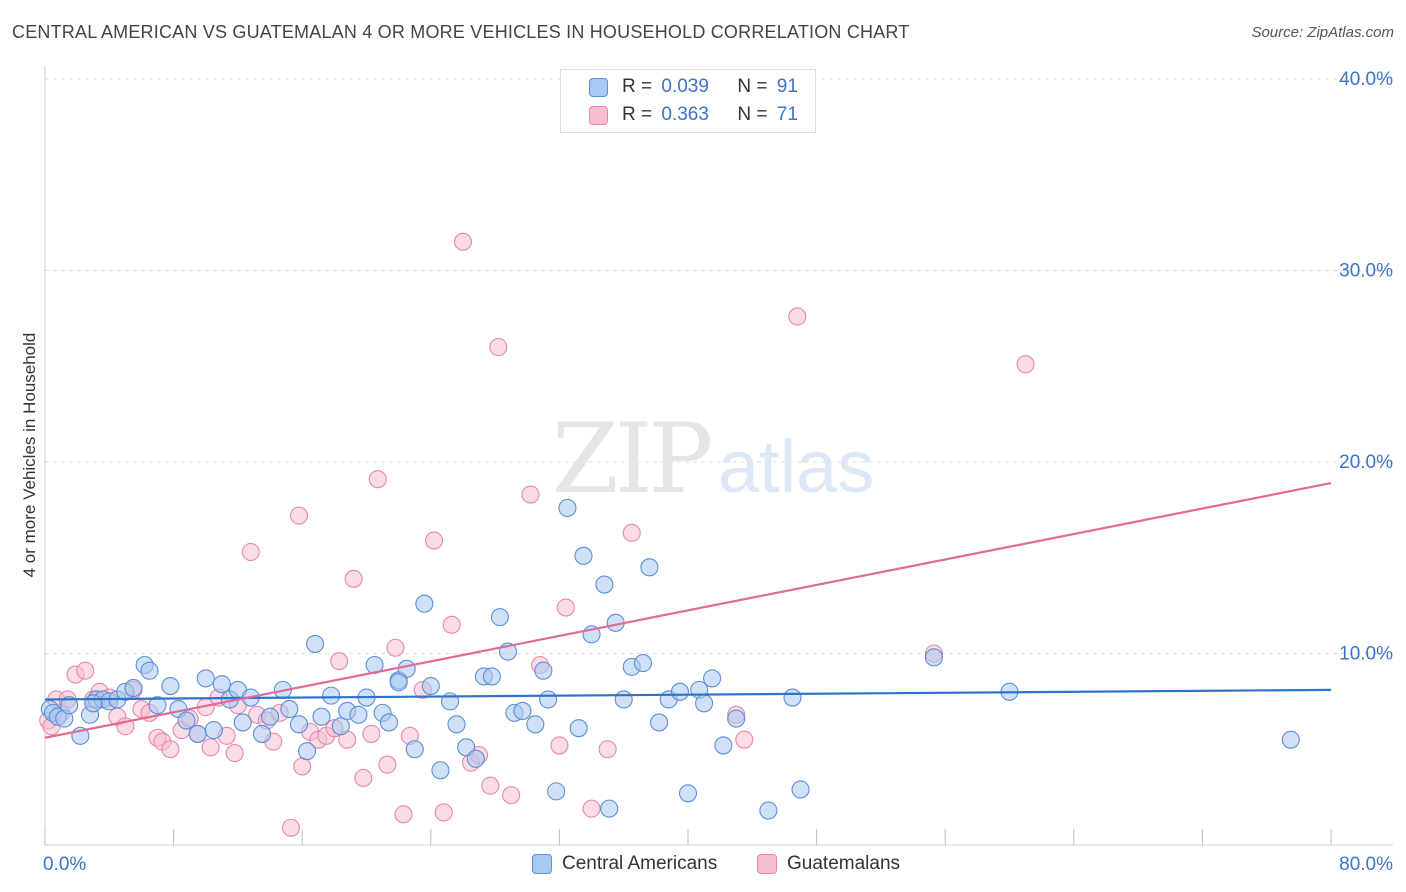 The width and height of the screenshot is (1406, 892). I want to click on y-tick-label: 30.0%, so click(1366, 271).